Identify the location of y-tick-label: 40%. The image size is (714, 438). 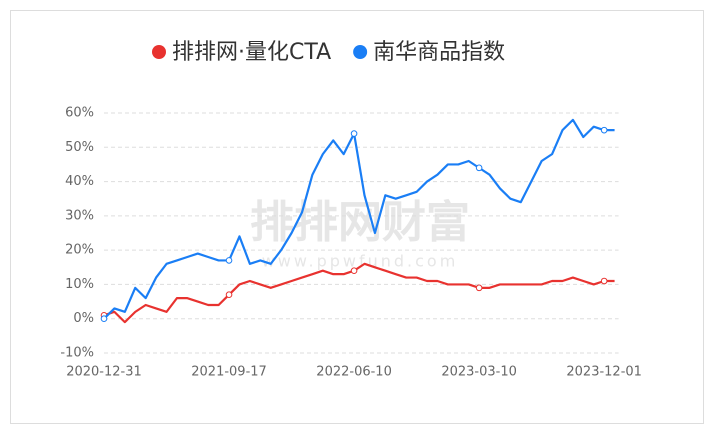
(79, 181).